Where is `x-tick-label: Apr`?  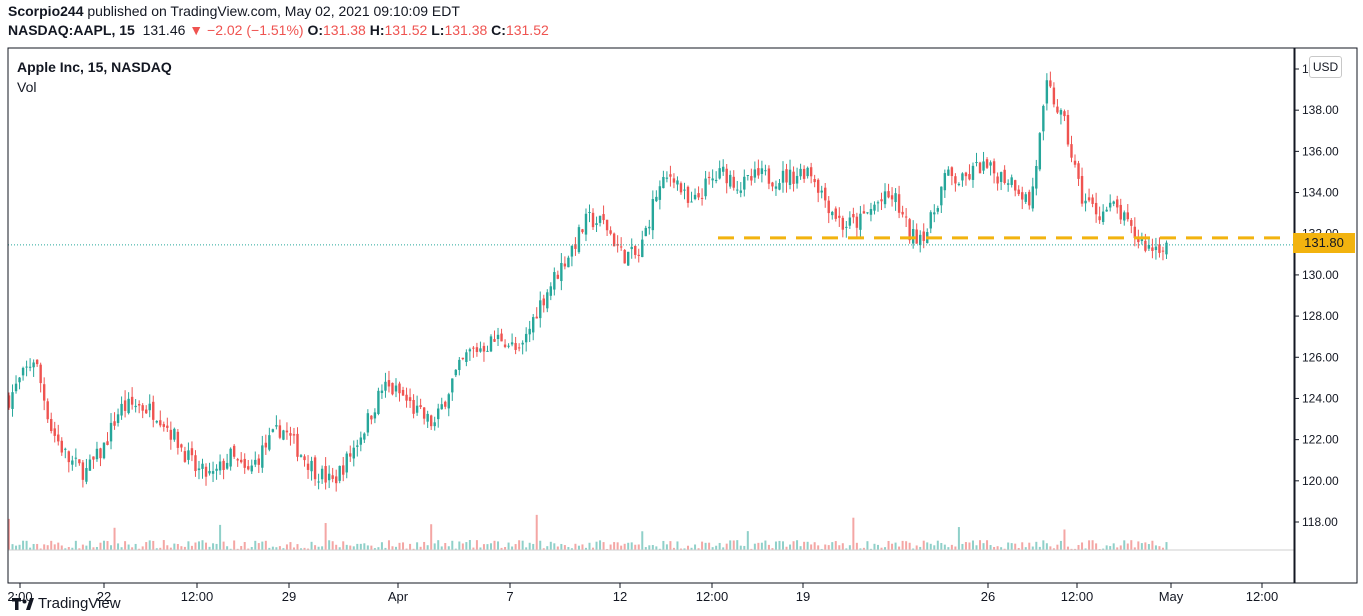
x-tick-label: Apr is located at coordinates (398, 596).